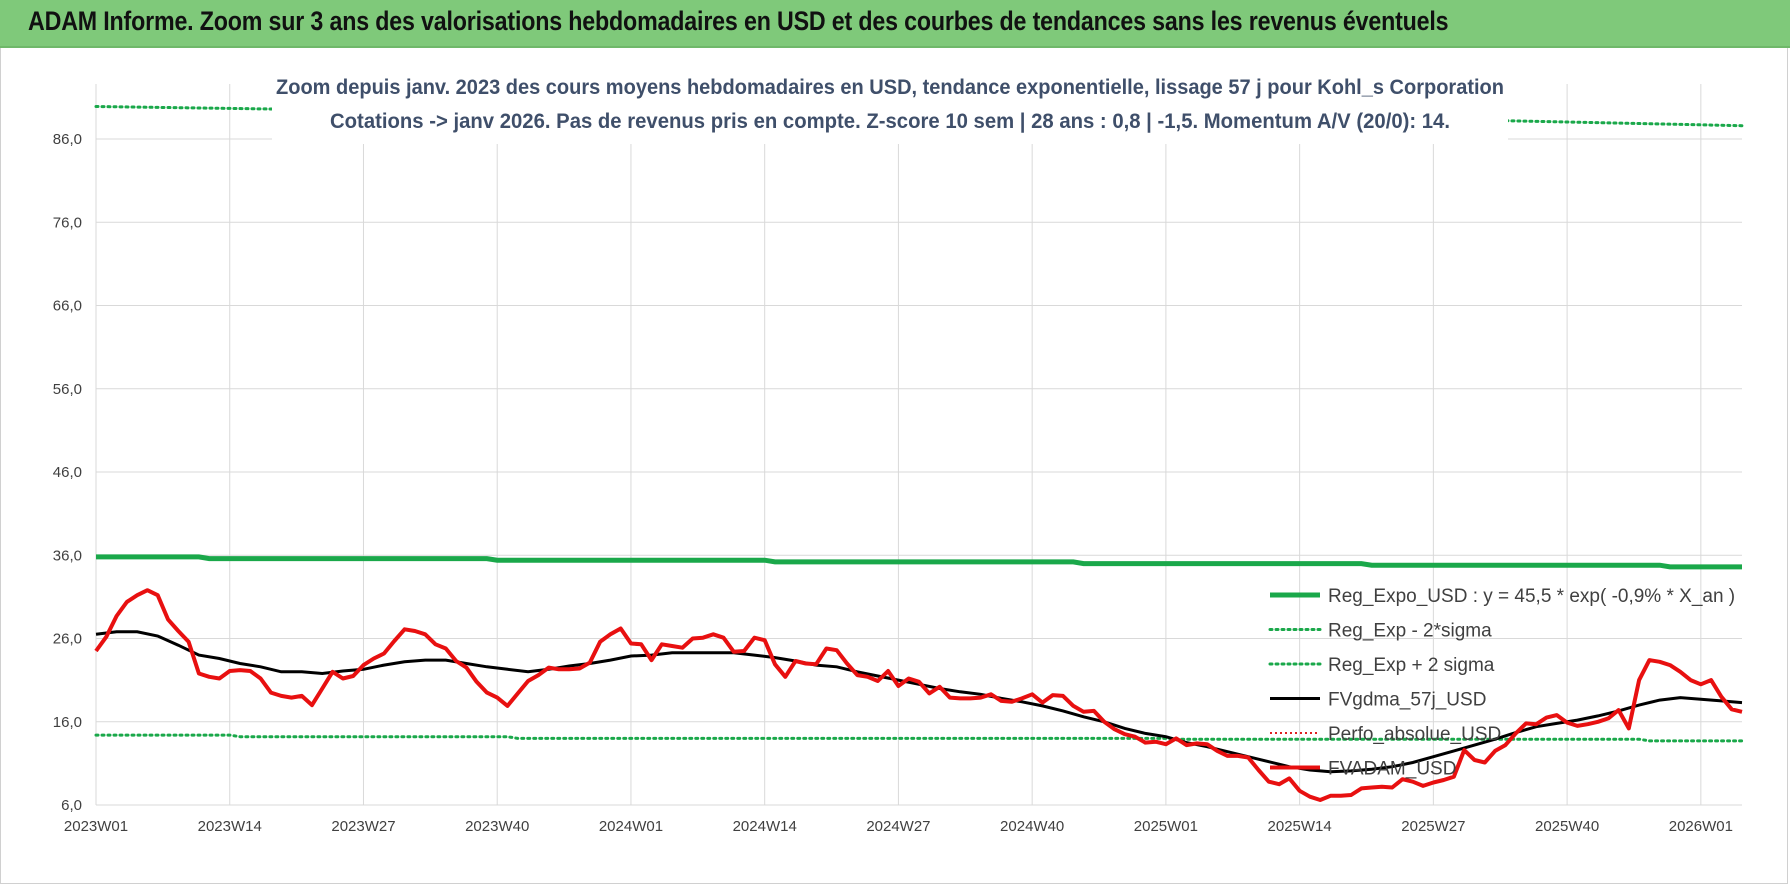 The image size is (1790, 886). I want to click on y-axis-ticks: 86,0 76,0 66,0 56,0 46,0 36,0 26,0 16,0 6,0, so click(67, 472).